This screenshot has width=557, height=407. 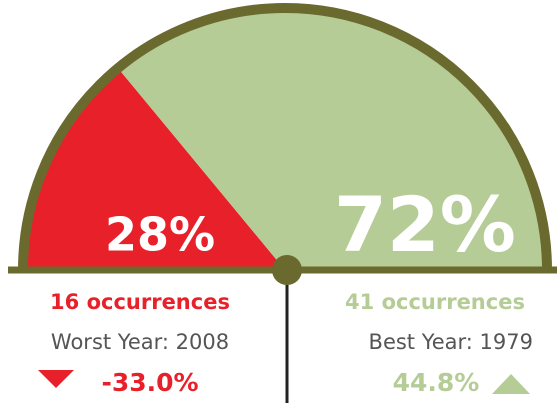 What do you see at coordinates (140, 302) in the screenshot?
I see `occurrences: 16 occurrences` at bounding box center [140, 302].